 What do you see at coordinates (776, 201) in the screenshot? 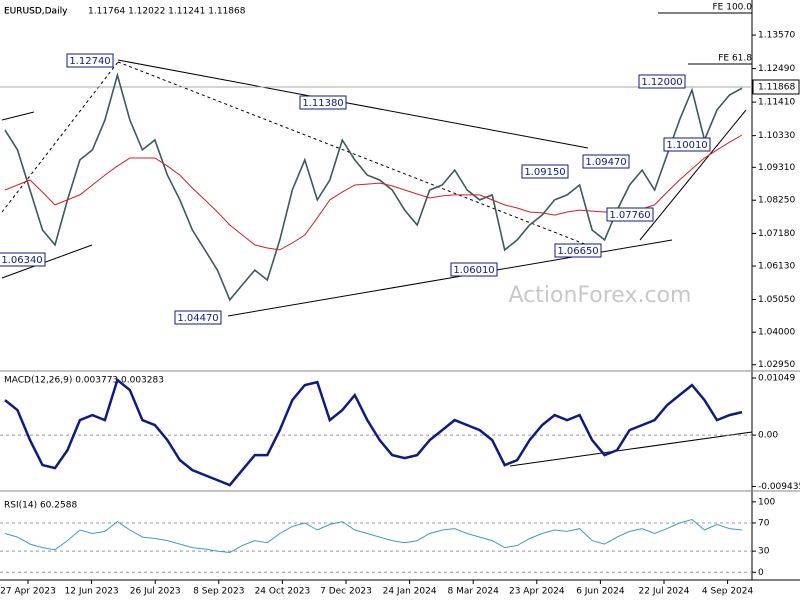
I see `y-tick-label: 1.08250` at bounding box center [776, 201].